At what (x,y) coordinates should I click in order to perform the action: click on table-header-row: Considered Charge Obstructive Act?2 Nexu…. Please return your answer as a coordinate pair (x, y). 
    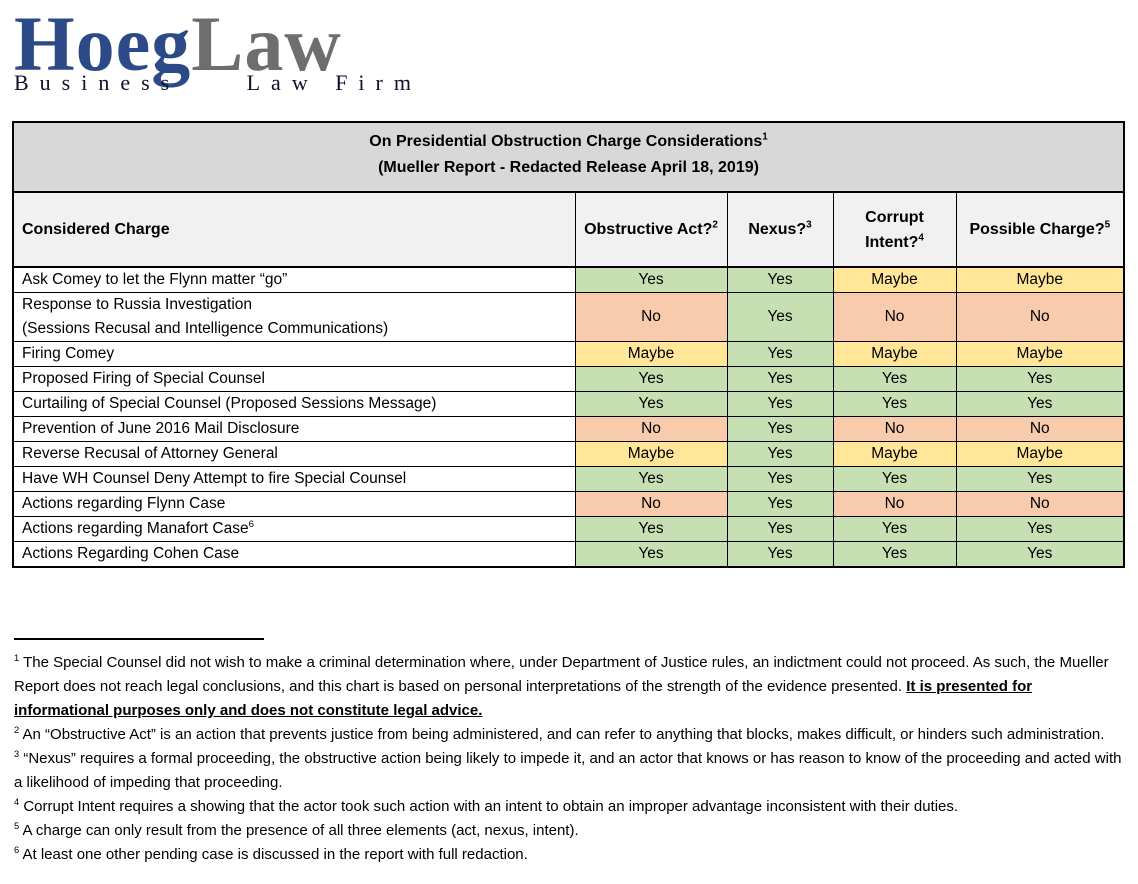
    Looking at the image, I should click on (568, 229).